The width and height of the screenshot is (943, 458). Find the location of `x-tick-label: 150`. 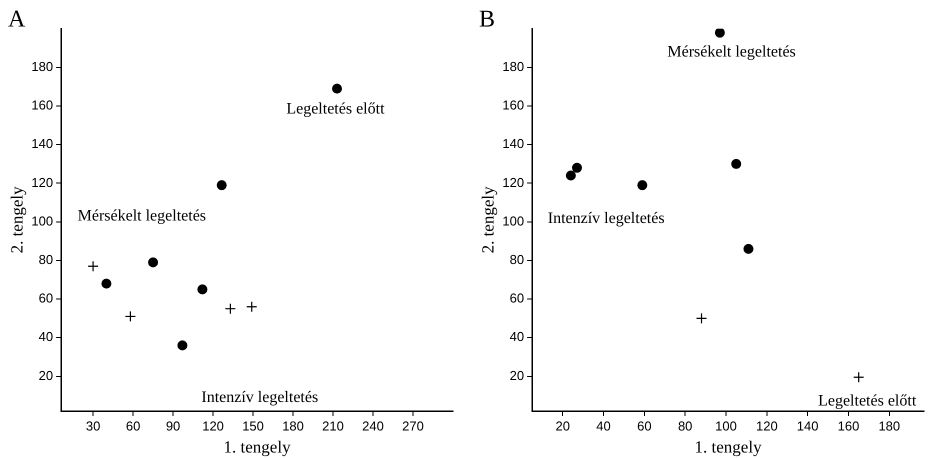

x-tick-label: 150 is located at coordinates (253, 426).